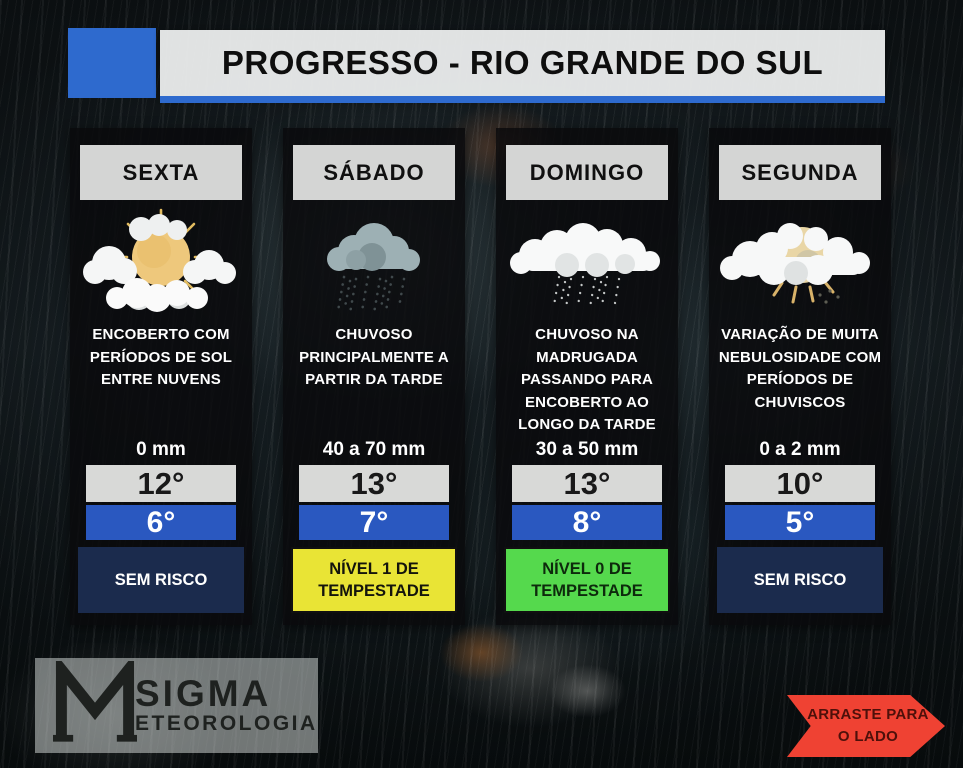 Image resolution: width=963 pixels, height=768 pixels. I want to click on brand-logo: SIGMA ETEOROLOGIA, so click(176, 703).